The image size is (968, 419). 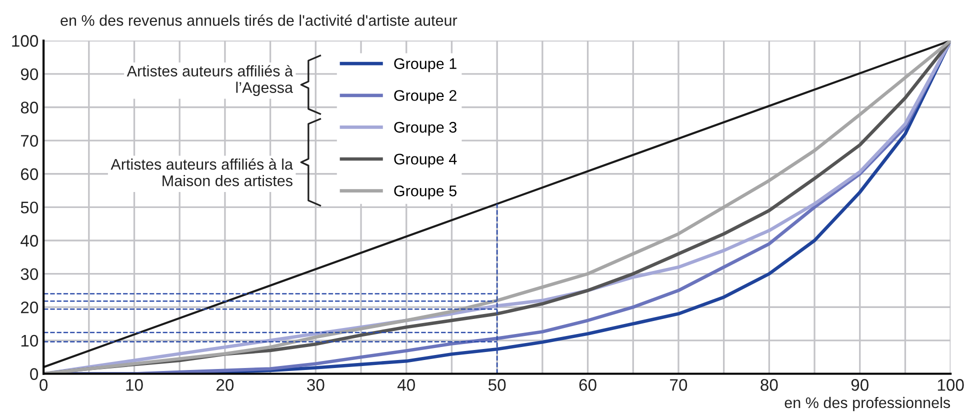 I want to click on y-tick-label: 60, so click(x=29, y=174).